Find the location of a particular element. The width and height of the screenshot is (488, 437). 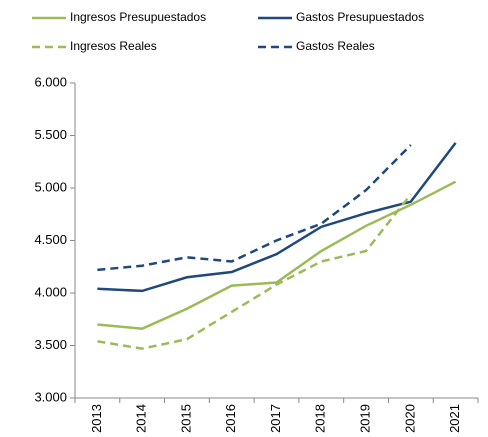

legend-label: Gastos Reales is located at coordinates (335, 46).